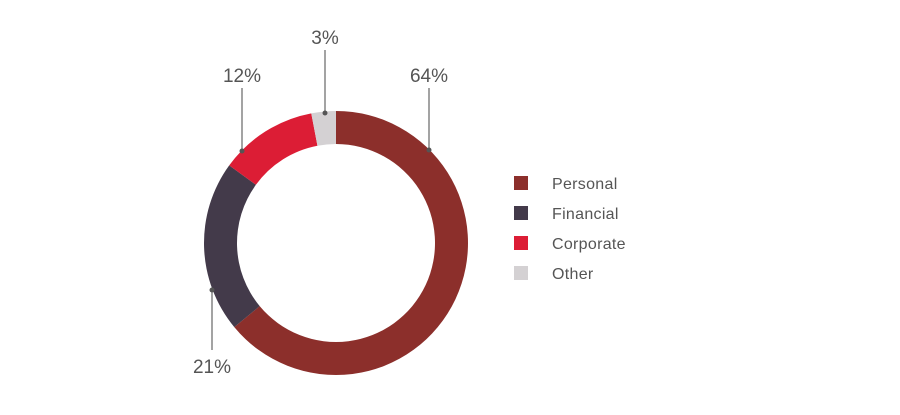  Describe the element at coordinates (585, 214) in the screenshot. I see `legend-label-financial: Financial` at that location.